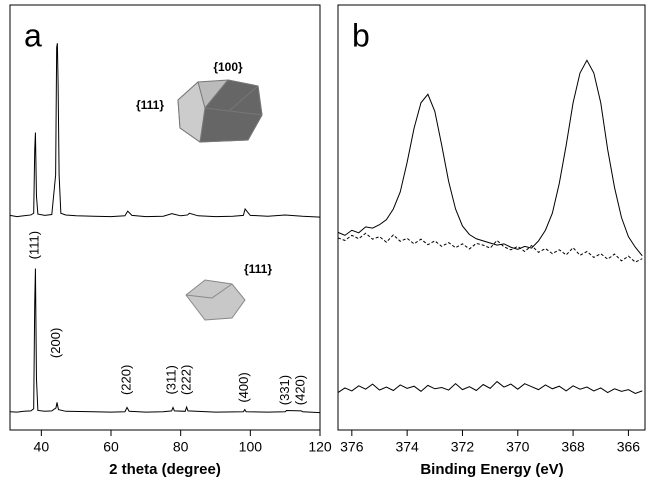  What do you see at coordinates (407, 447) in the screenshot?
I see `x-tick-label: 374` at bounding box center [407, 447].